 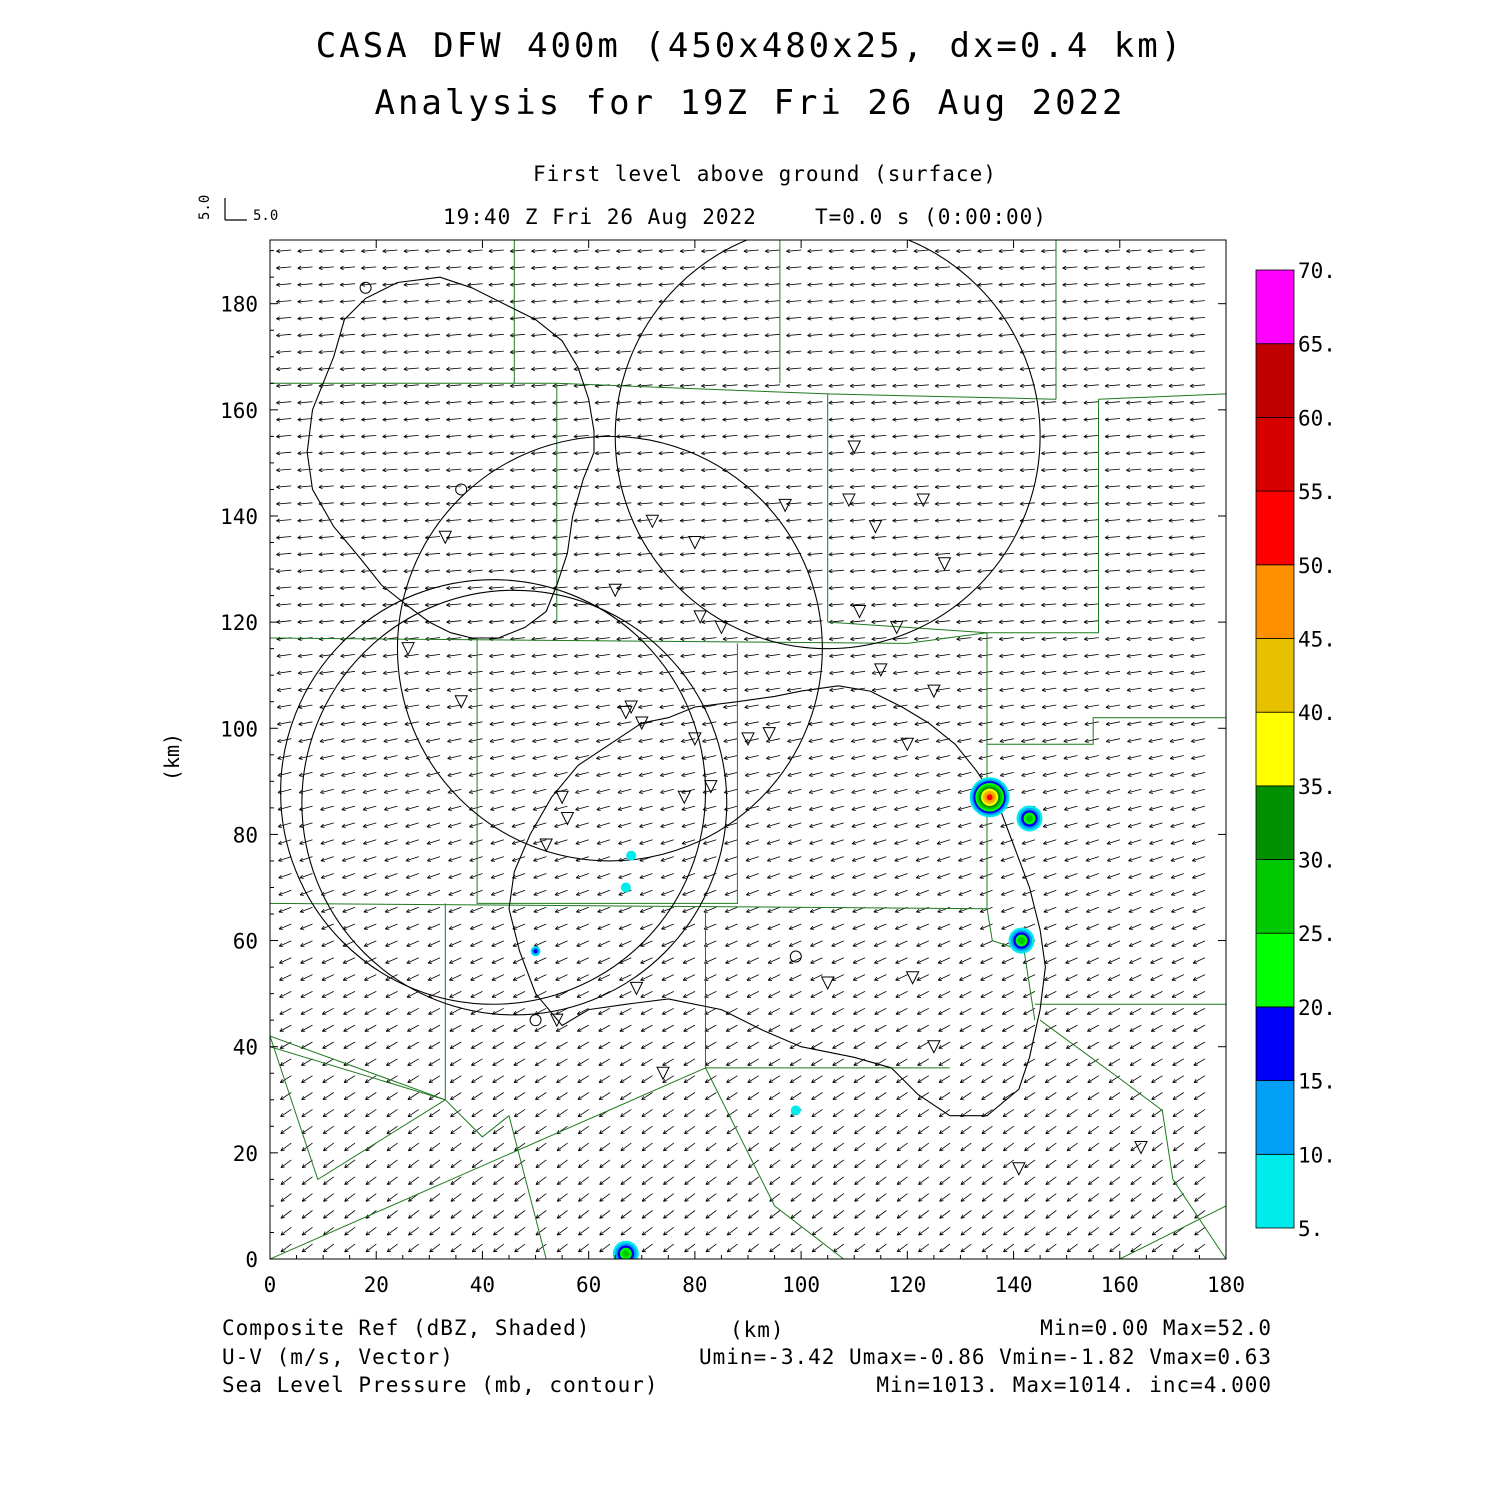 What do you see at coordinates (765, 174) in the screenshot?
I see `level-subtitle: First level above ground (surface)` at bounding box center [765, 174].